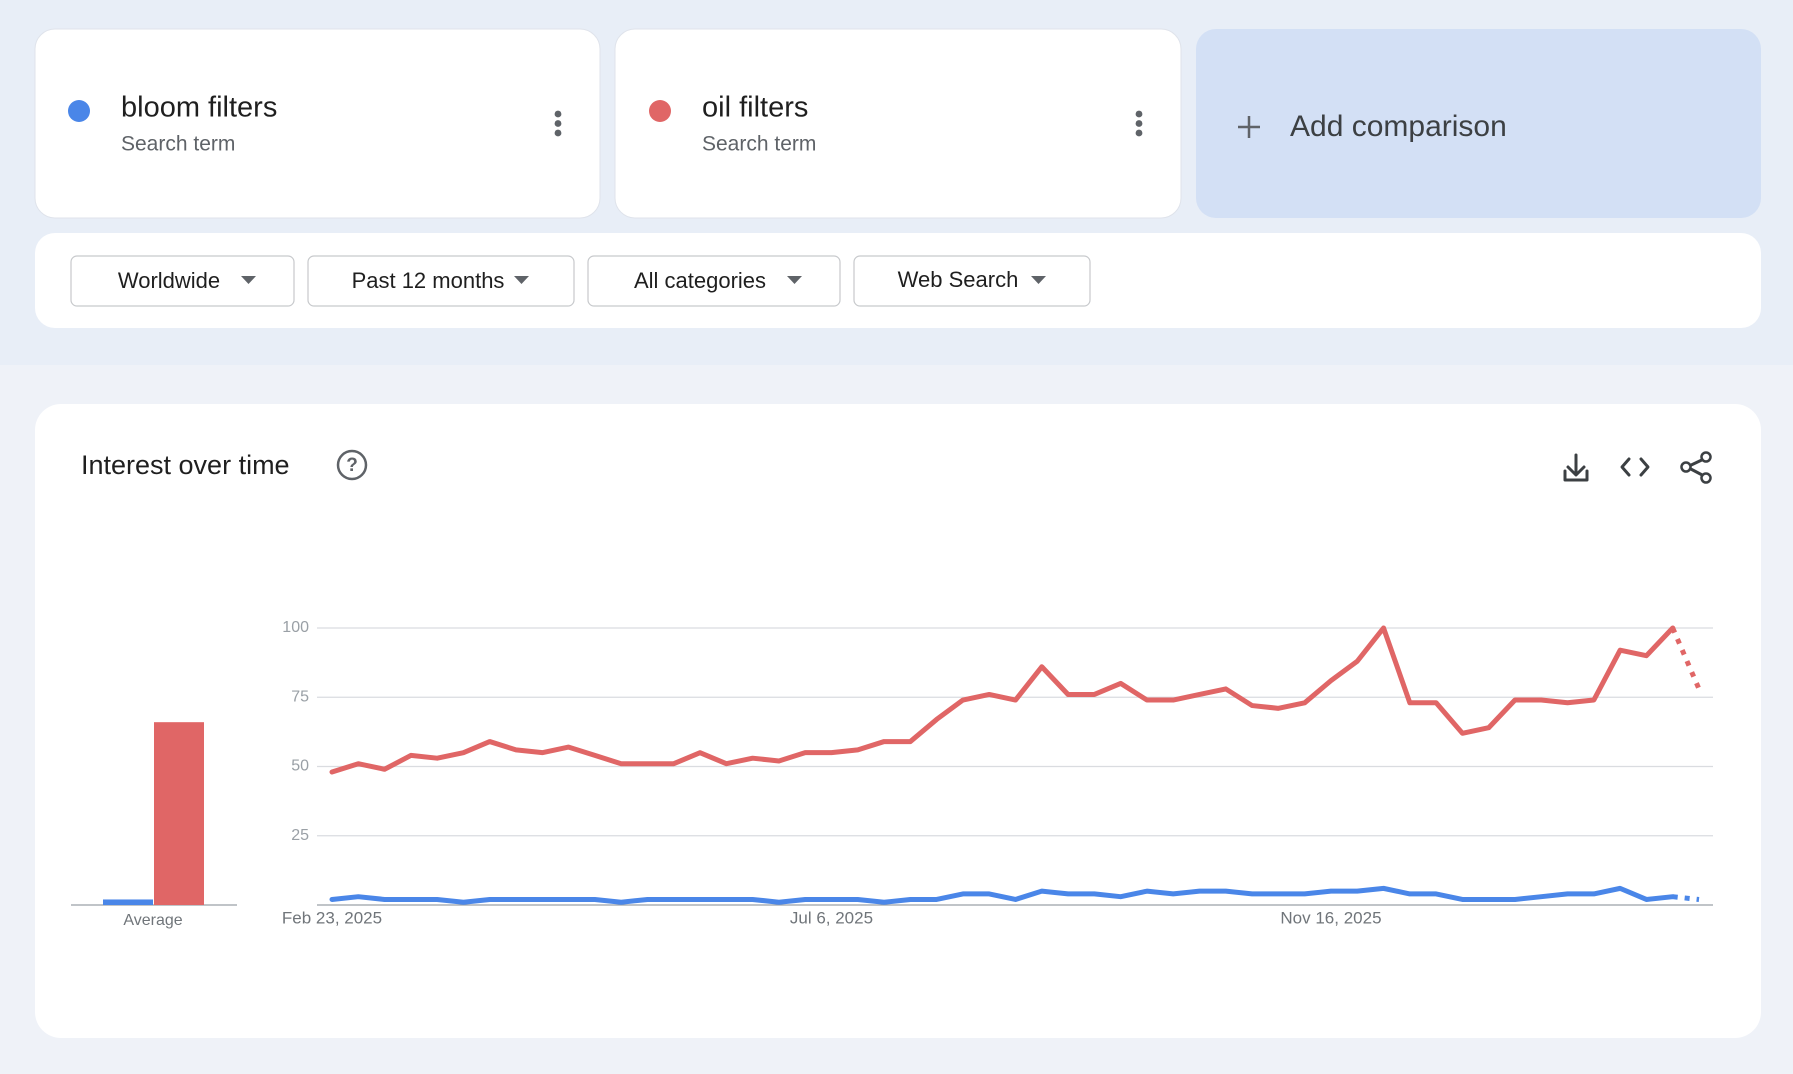 The image size is (1793, 1074). I want to click on help-icon: ?, so click(352, 465).